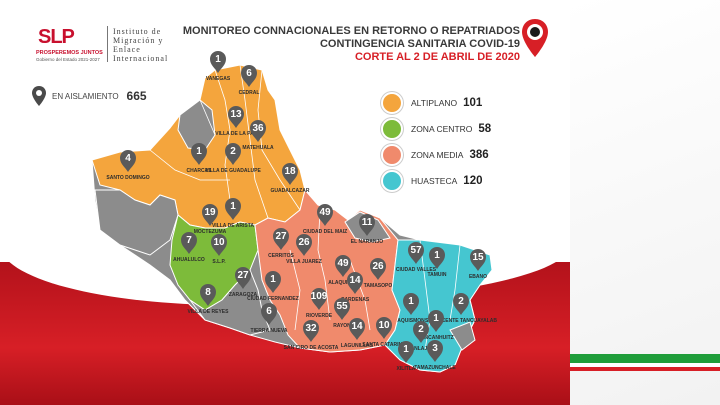  Describe the element at coordinates (189, 247) in the screenshot. I see `municipality-pin: 7 AHUALULCO` at that location.